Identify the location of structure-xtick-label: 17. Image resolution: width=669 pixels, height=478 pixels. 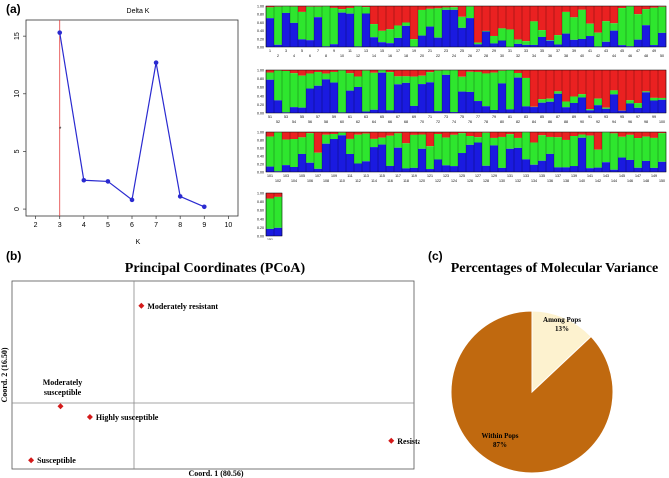
(398, 51).